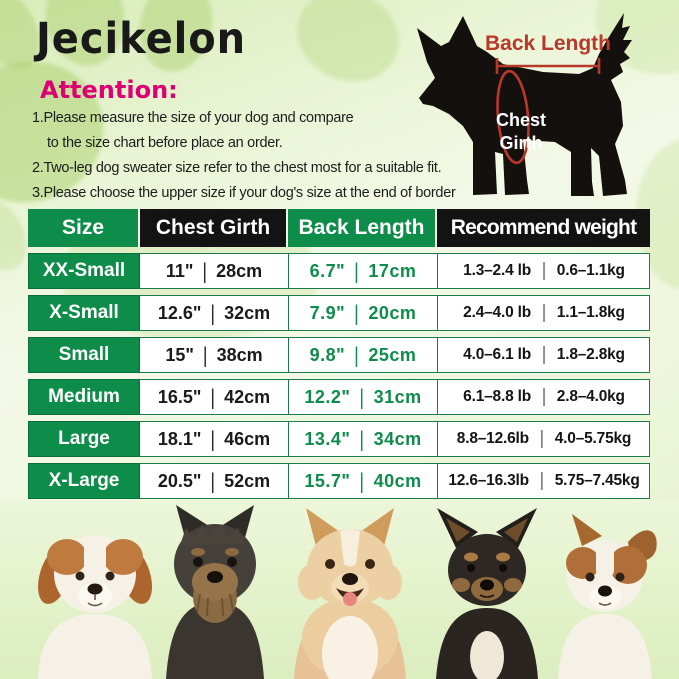 The image size is (679, 679). What do you see at coordinates (327, 354) in the screenshot?
I see `back-inches: 9.8"` at bounding box center [327, 354].